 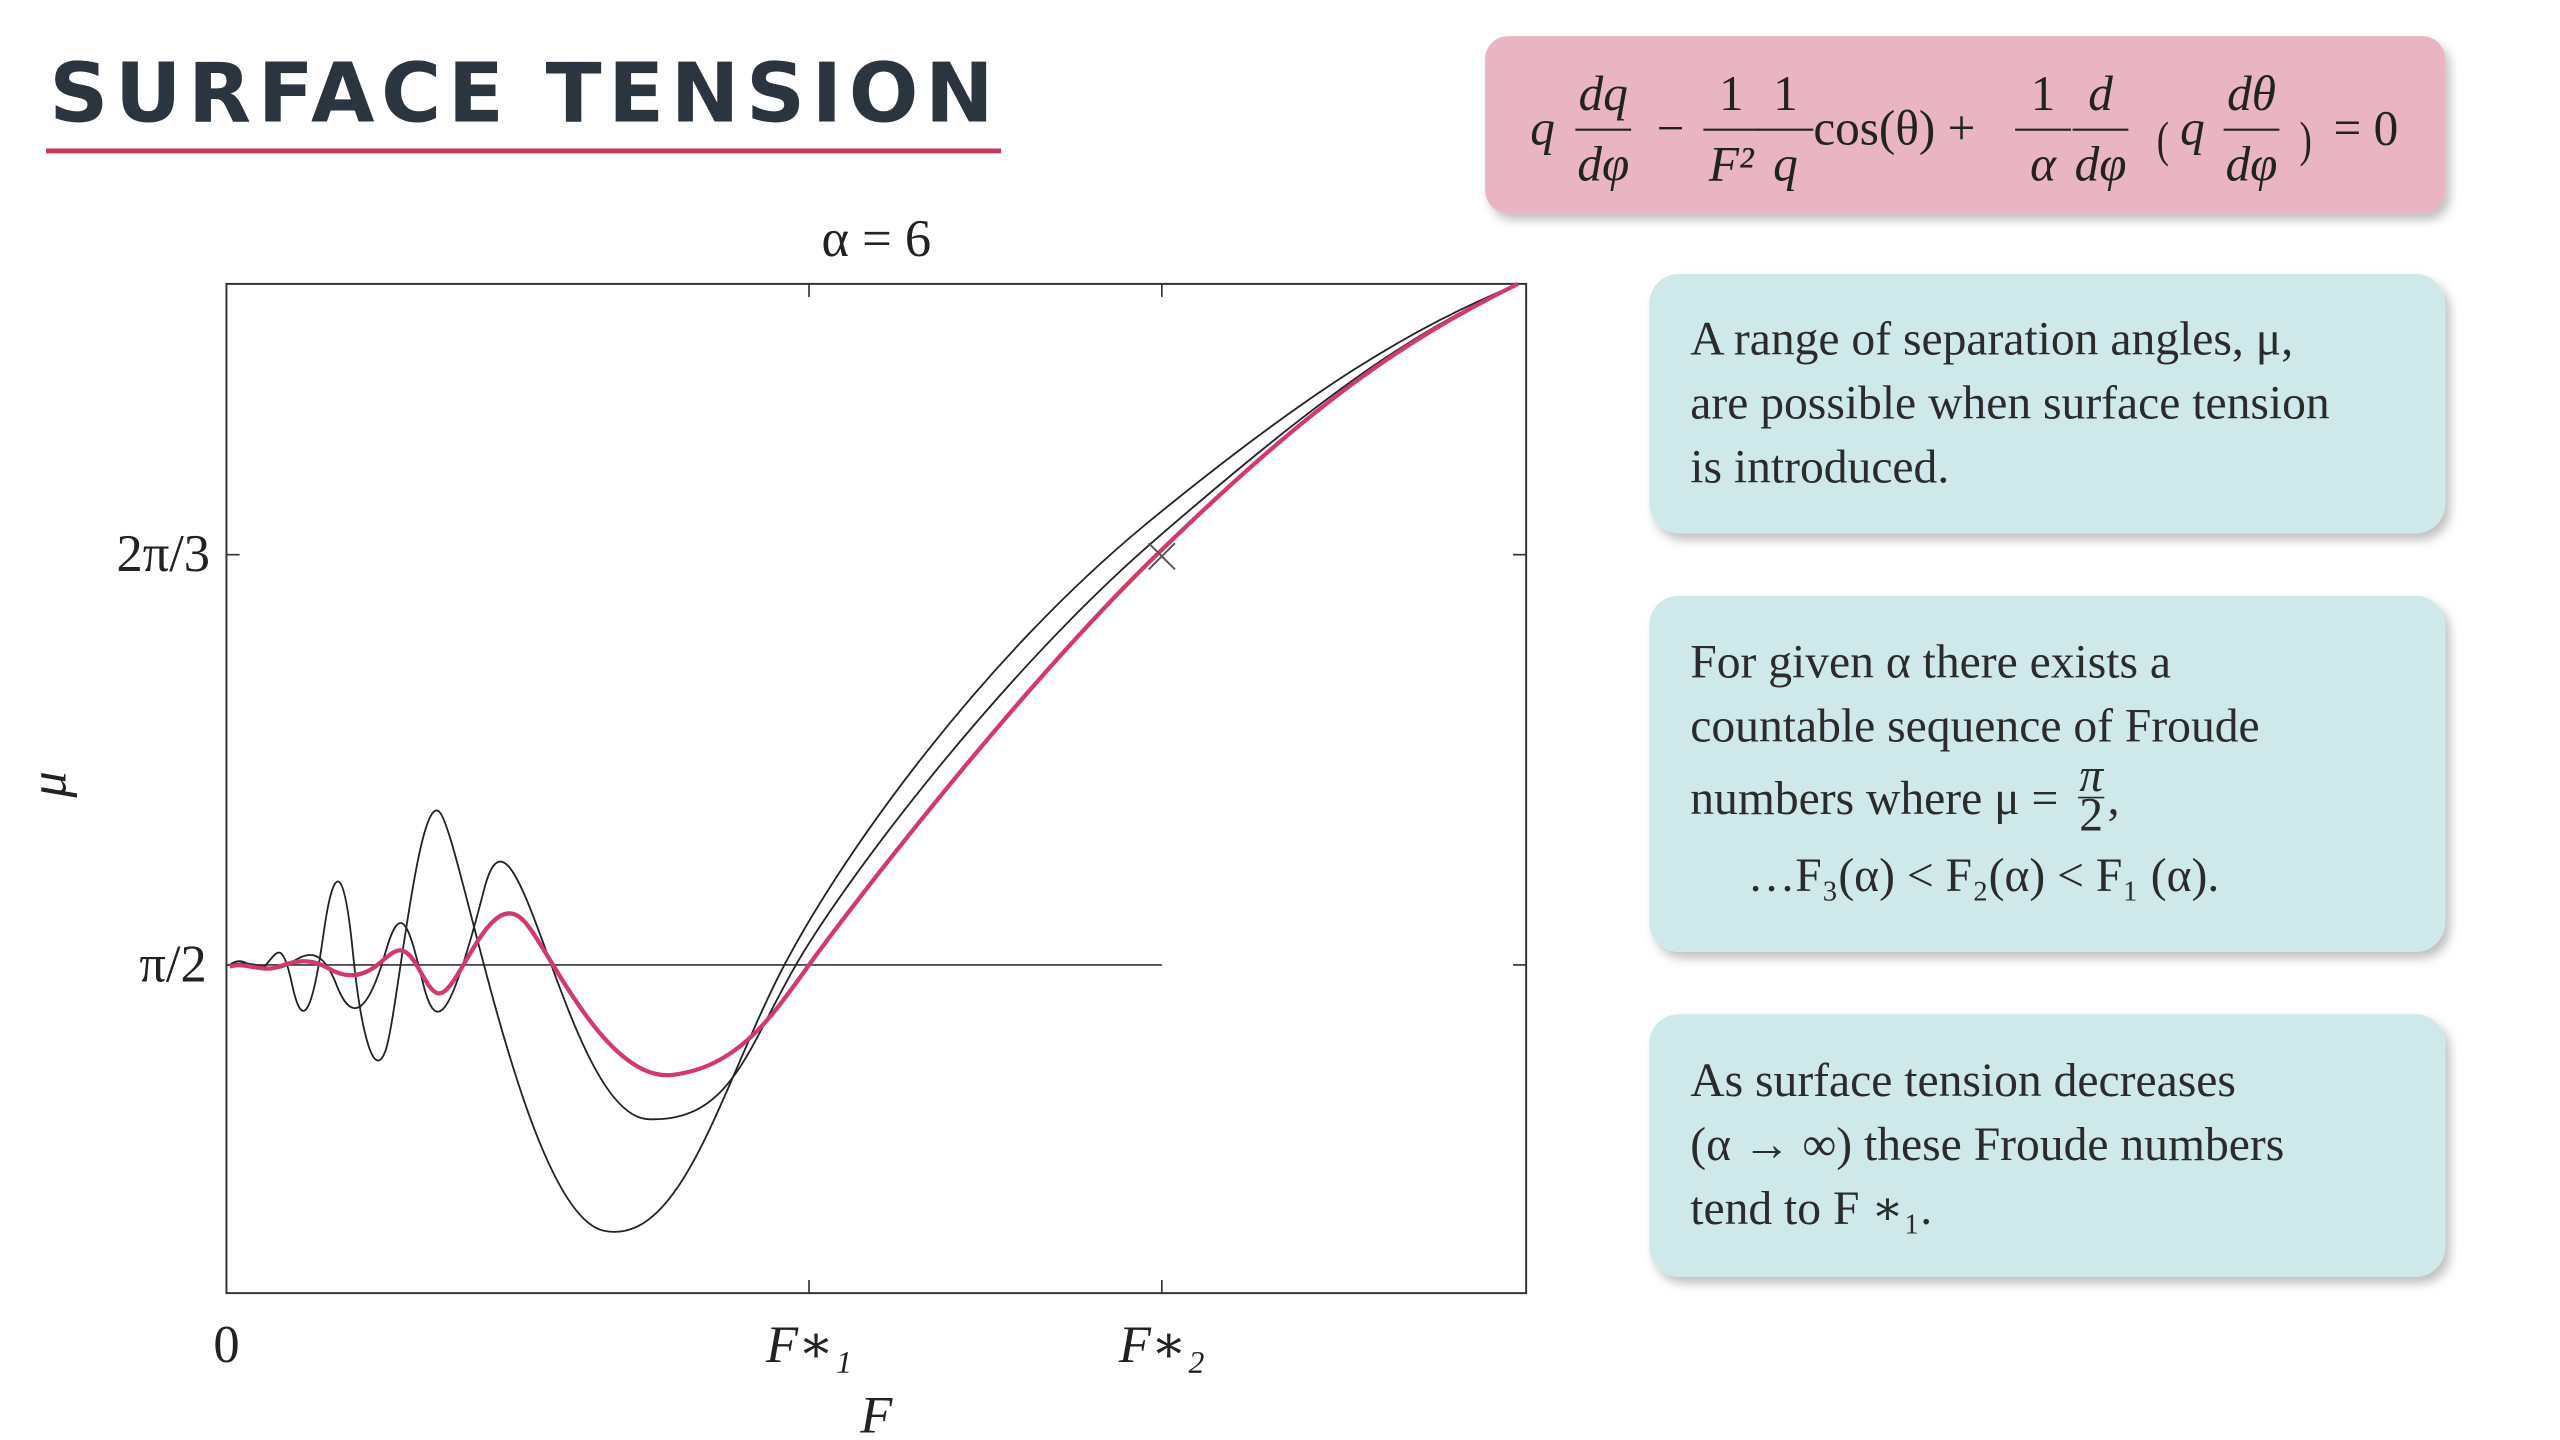 I want to click on x-tick-label: F∗₂, so click(x=1161, y=1345).